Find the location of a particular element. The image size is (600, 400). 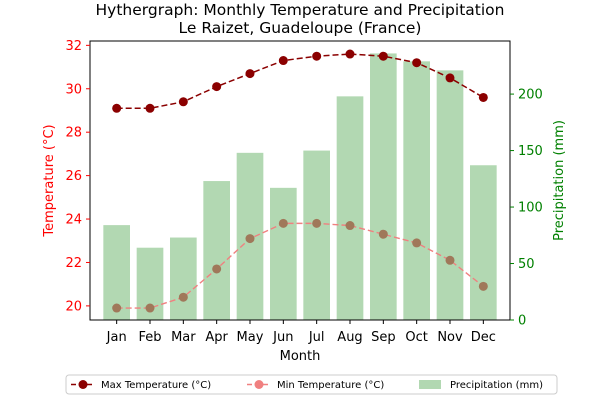

legend-entry-min-temperature: Min Temperature (°C) is located at coordinates (315, 385).